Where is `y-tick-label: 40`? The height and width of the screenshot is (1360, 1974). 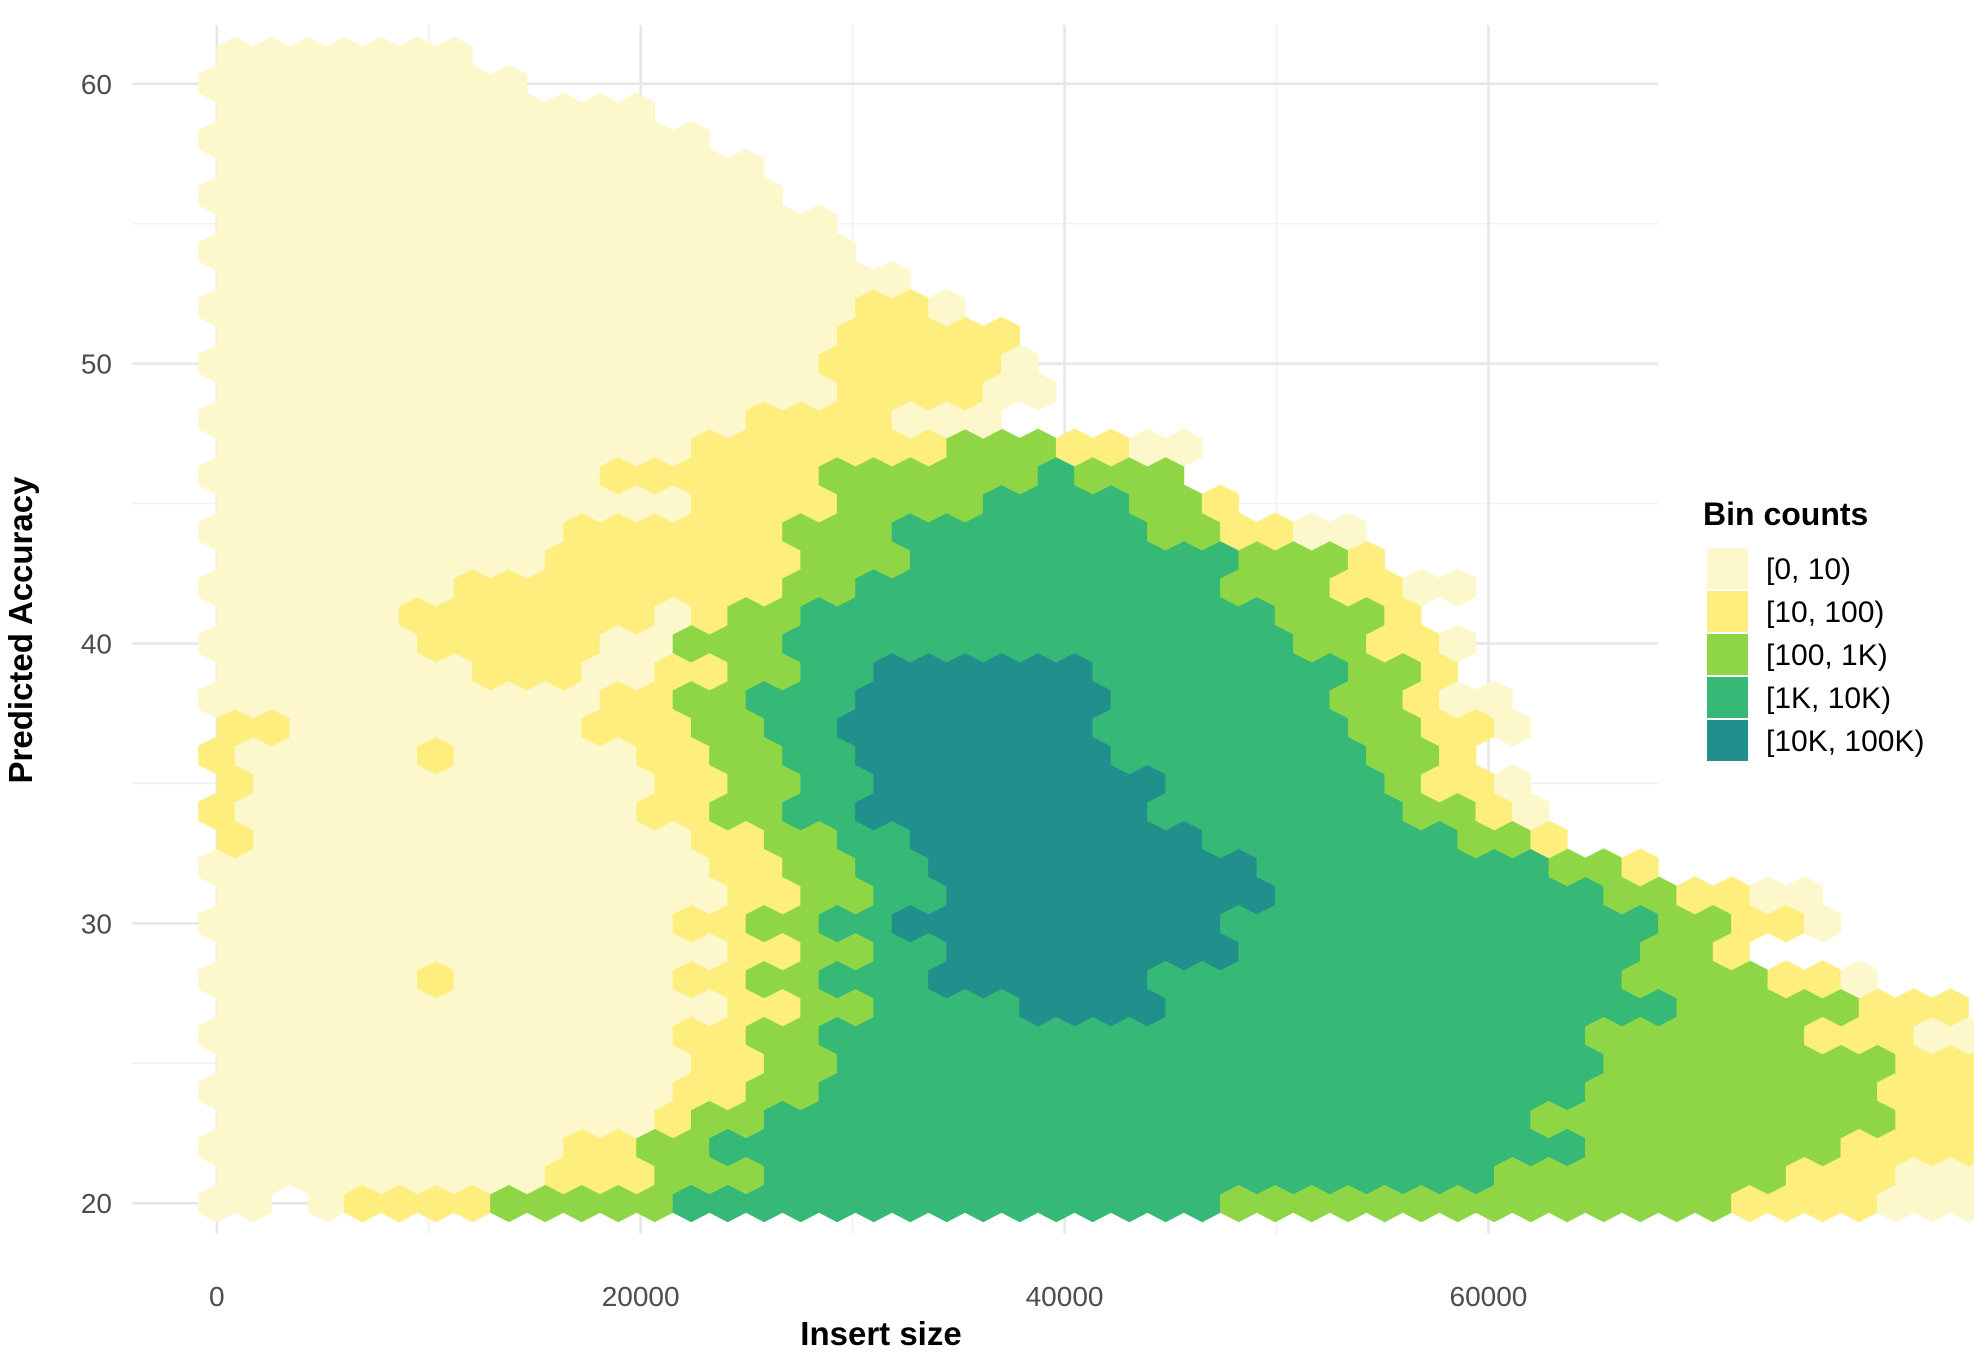 y-tick-label: 40 is located at coordinates (96, 643).